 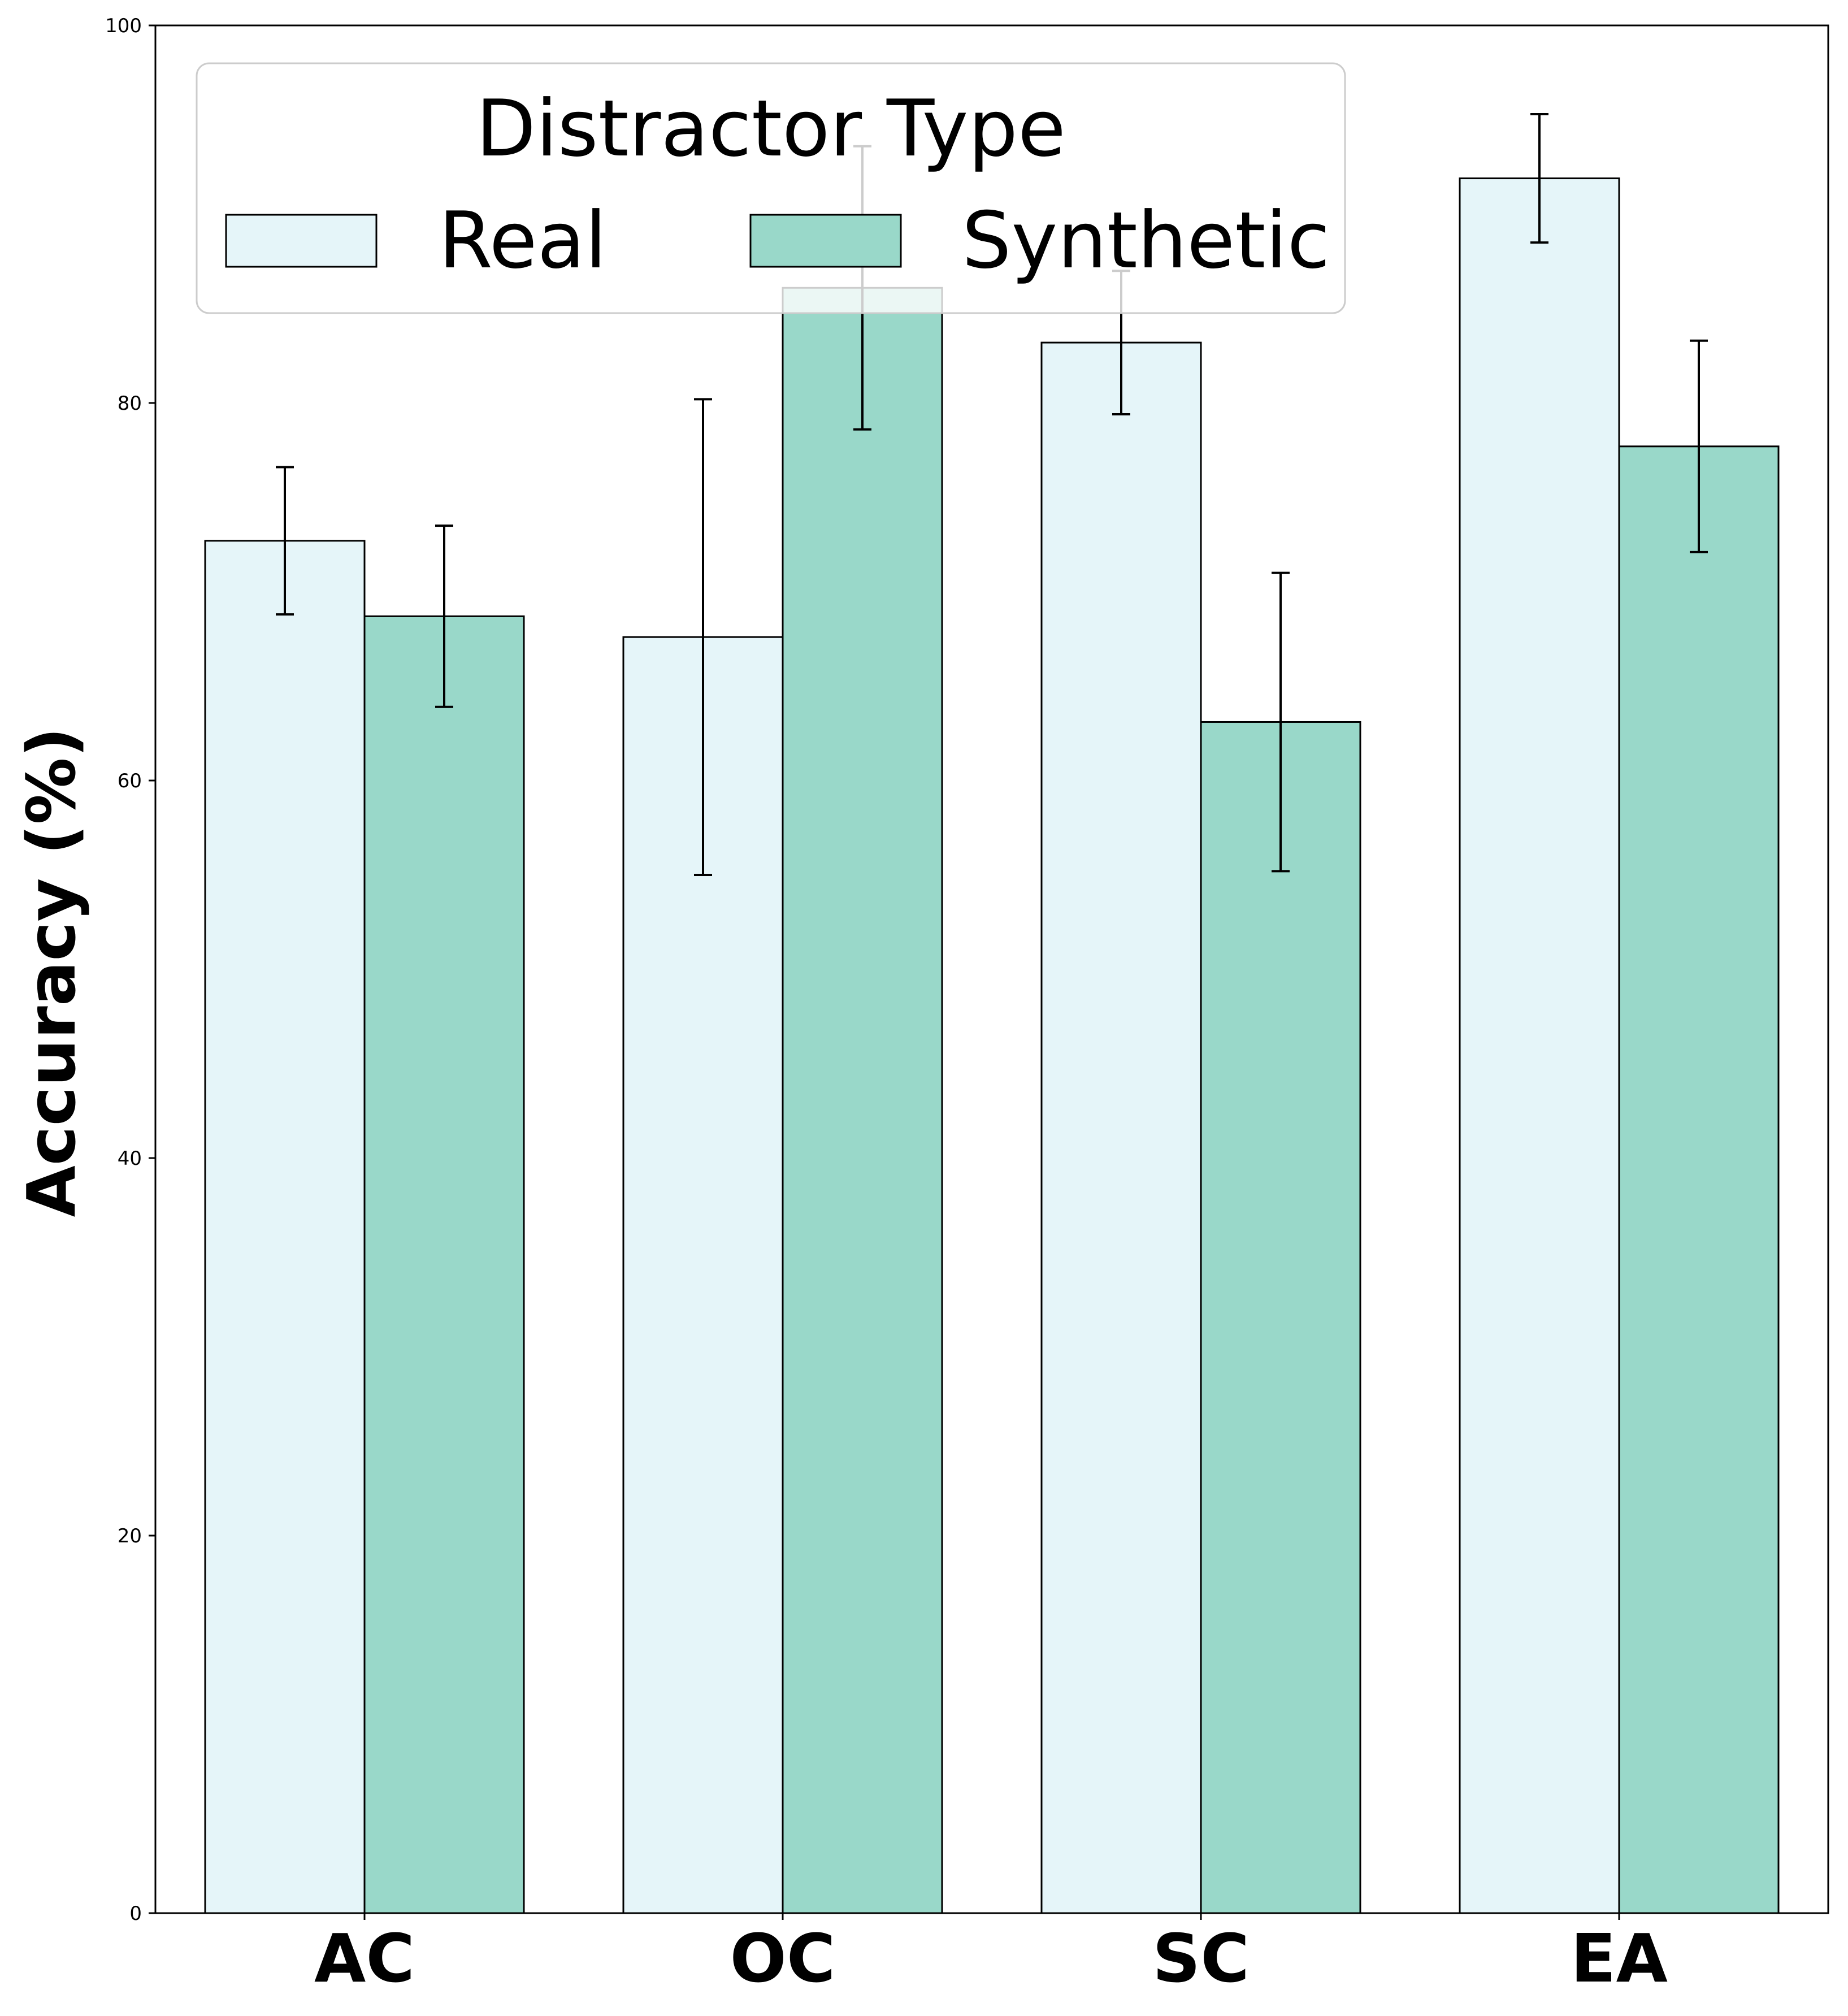 What do you see at coordinates (444, 616) in the screenshot?
I see `error-bar-synthetic-ac` at bounding box center [444, 616].